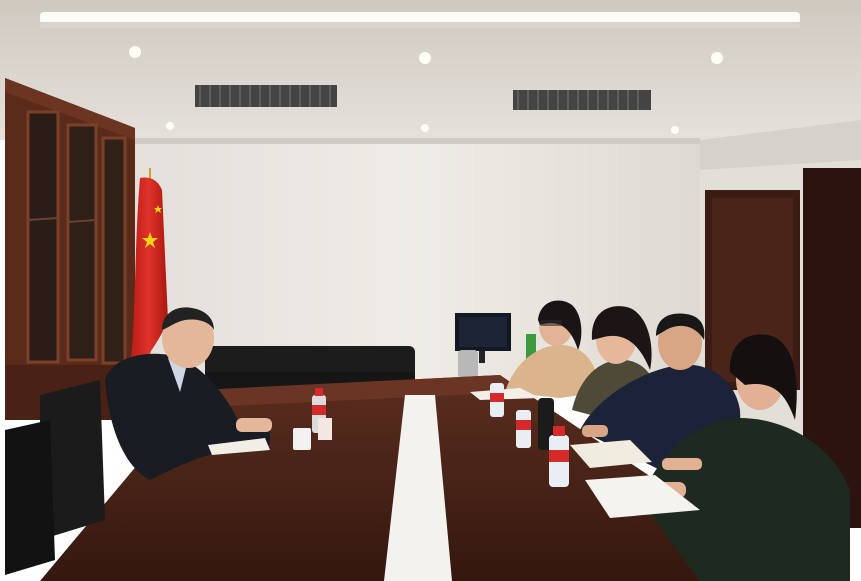 Image resolution: width=861 pixels, height=581 pixels. Describe the element at coordinates (266, 96) in the screenshot. I see `air-vent-left` at that location.